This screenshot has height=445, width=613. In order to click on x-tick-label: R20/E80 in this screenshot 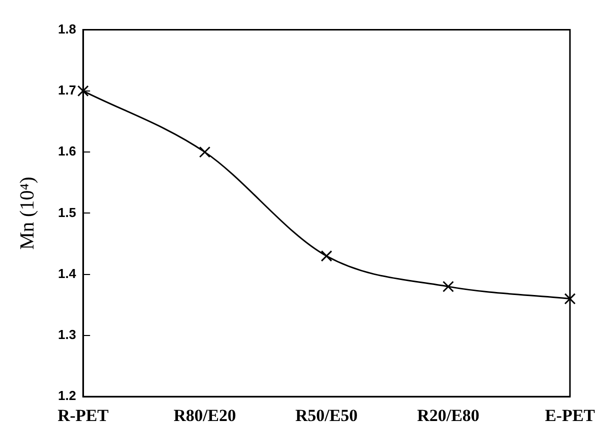, I will do `click(448, 416)`.